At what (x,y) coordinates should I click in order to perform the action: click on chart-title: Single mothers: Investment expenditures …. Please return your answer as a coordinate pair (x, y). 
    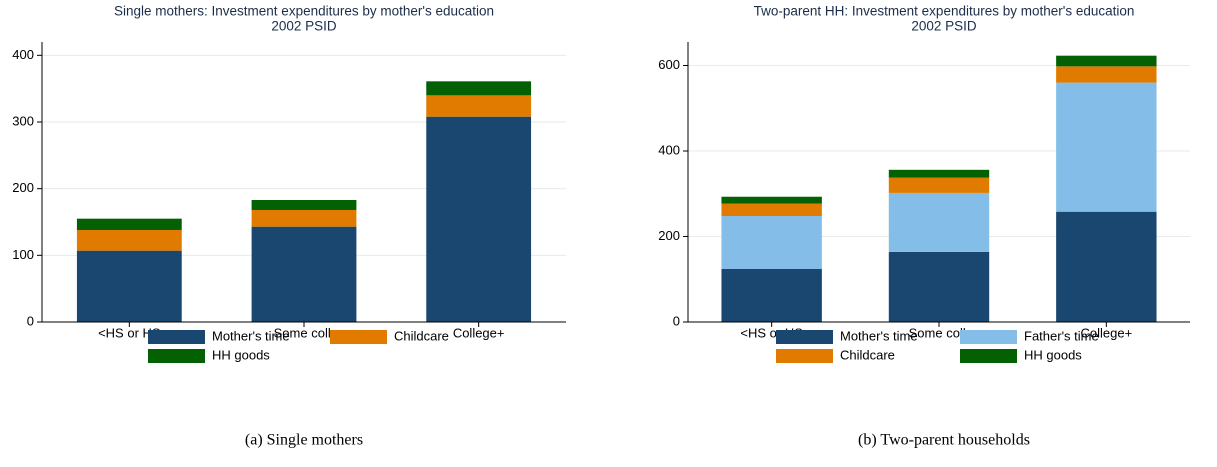
    Looking at the image, I should click on (304, 11).